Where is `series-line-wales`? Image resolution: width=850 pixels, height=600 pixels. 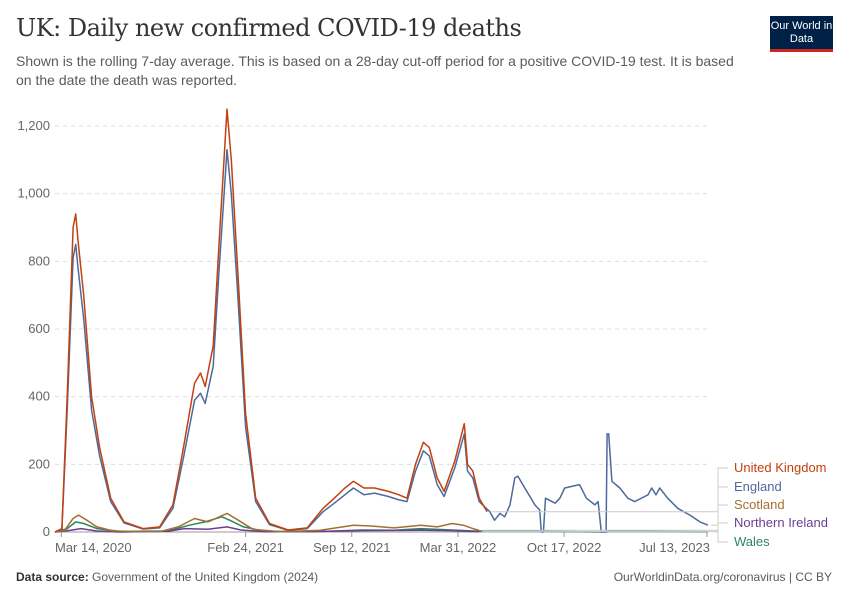 series-line-wales is located at coordinates (381, 524).